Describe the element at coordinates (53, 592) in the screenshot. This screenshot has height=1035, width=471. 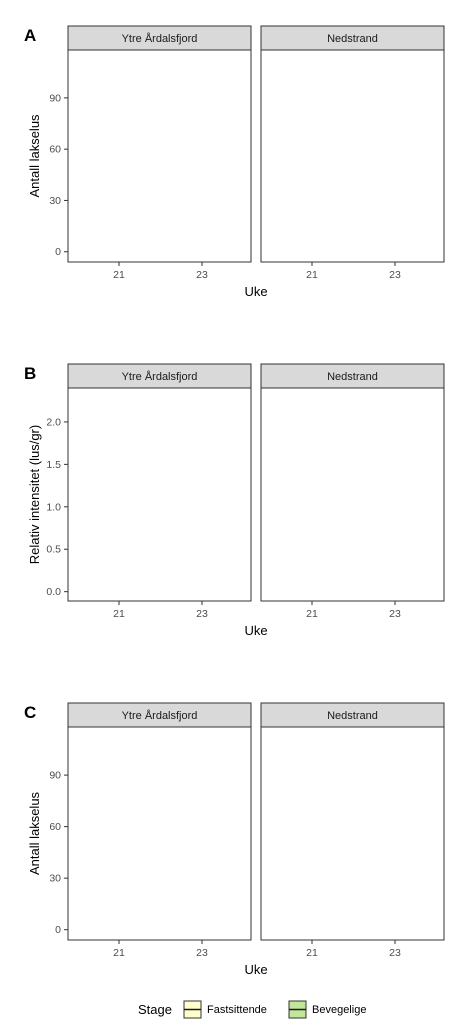
I see `y-tick-label: 0.0` at that location.